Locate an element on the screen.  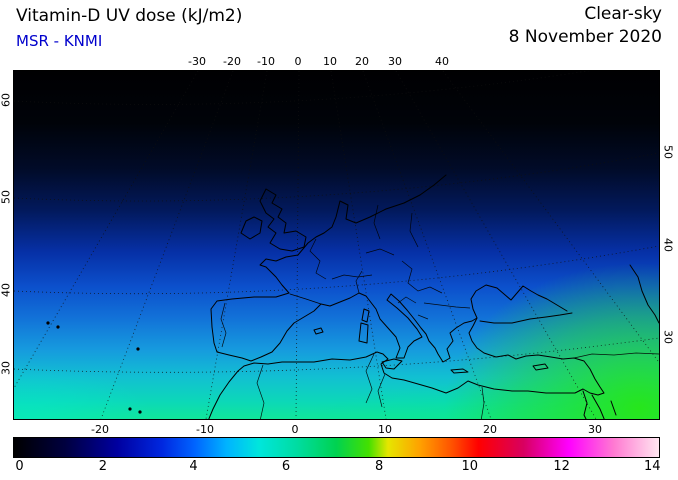
lat-tick-right: 50 is located at coordinates (668, 152).